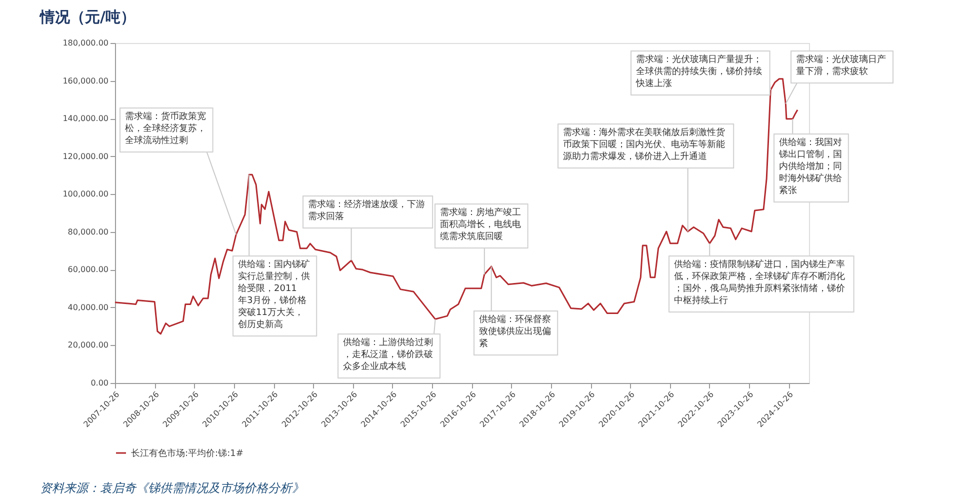 The image size is (976, 500). I want to click on annotation: 需求端：光伏玻璃日产量提升；全球供需的持续失衡，锑价持续快速上涨, so click(698, 71).